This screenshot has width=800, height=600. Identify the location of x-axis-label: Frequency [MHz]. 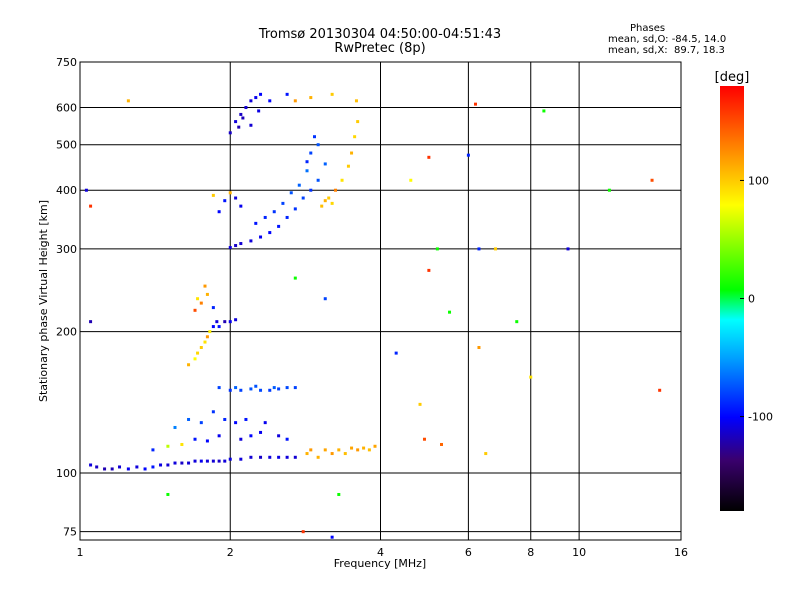
(380, 563).